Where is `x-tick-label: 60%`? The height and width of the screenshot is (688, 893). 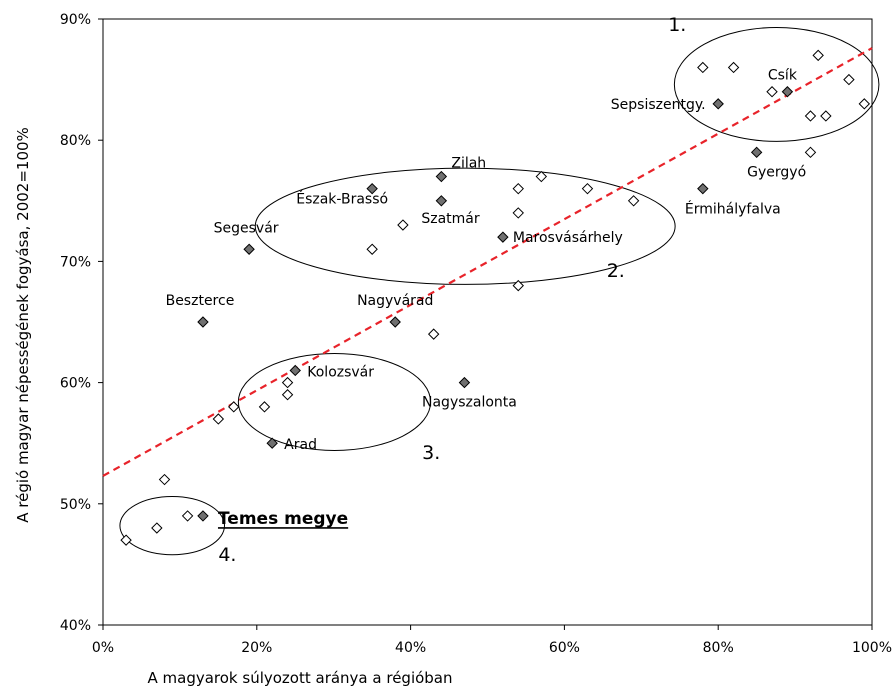
x-tick-label: 60% is located at coordinates (564, 648).